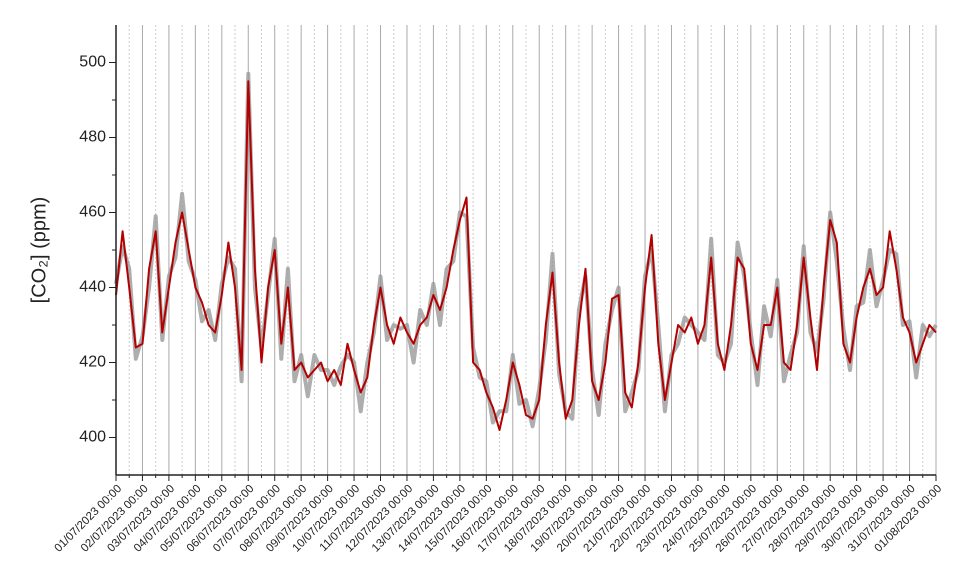  I want to click on y-tick-label: 400, so click(92, 437).